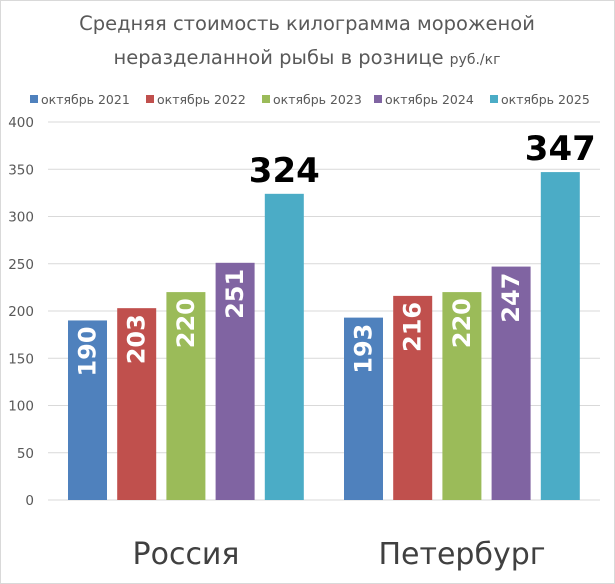  What do you see at coordinates (284, 171) in the screenshot?
I see `data-label: 324` at bounding box center [284, 171].